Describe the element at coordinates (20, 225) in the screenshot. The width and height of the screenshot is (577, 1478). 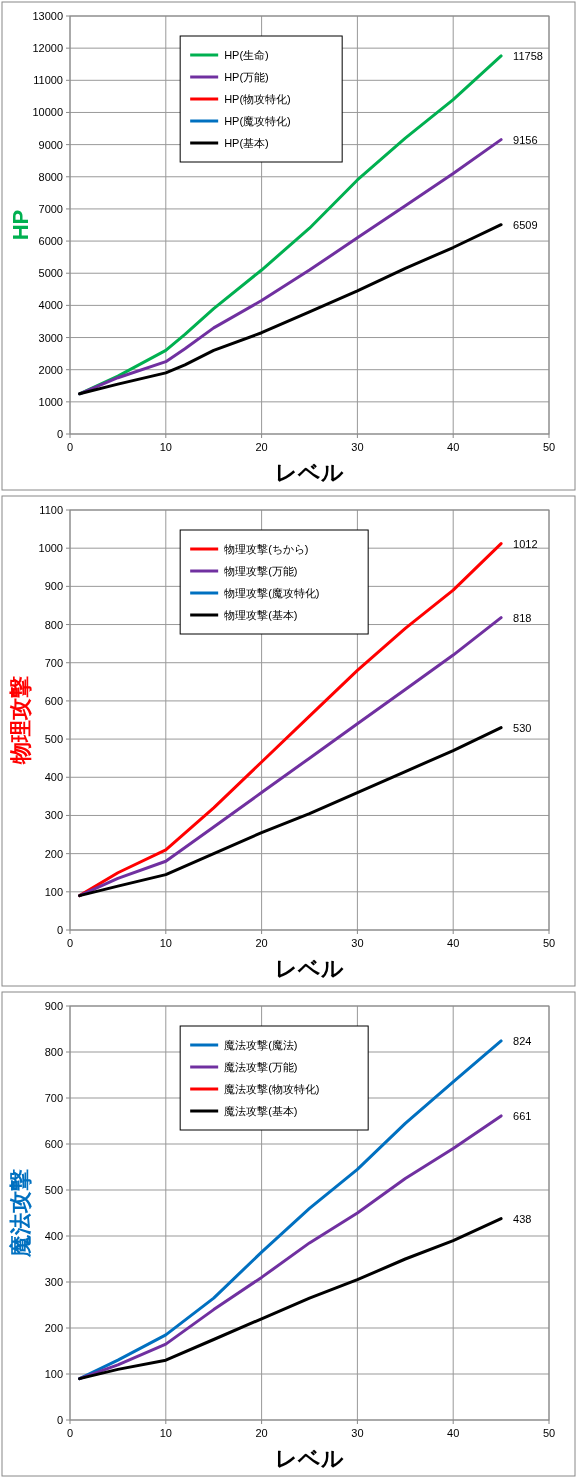
I see `y-axis-title: HP` at that location.